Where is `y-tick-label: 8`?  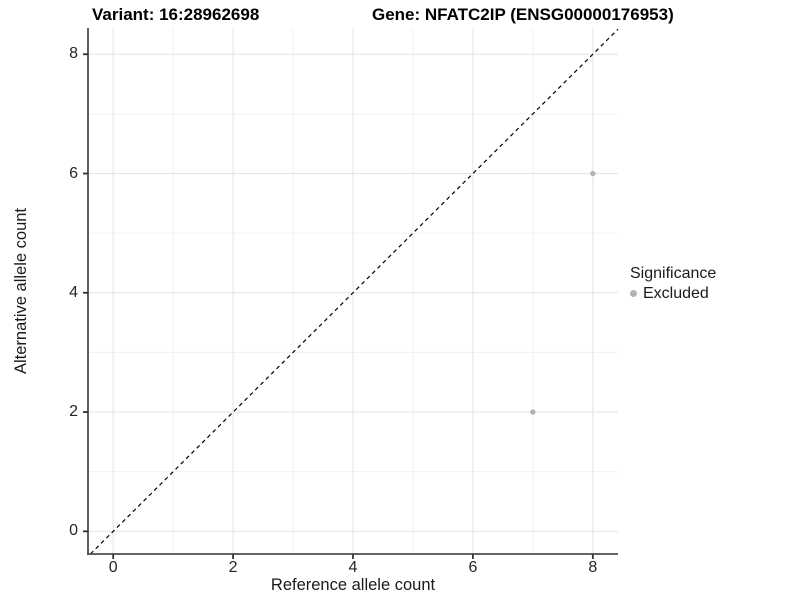
y-tick-label: 8 is located at coordinates (73, 54).